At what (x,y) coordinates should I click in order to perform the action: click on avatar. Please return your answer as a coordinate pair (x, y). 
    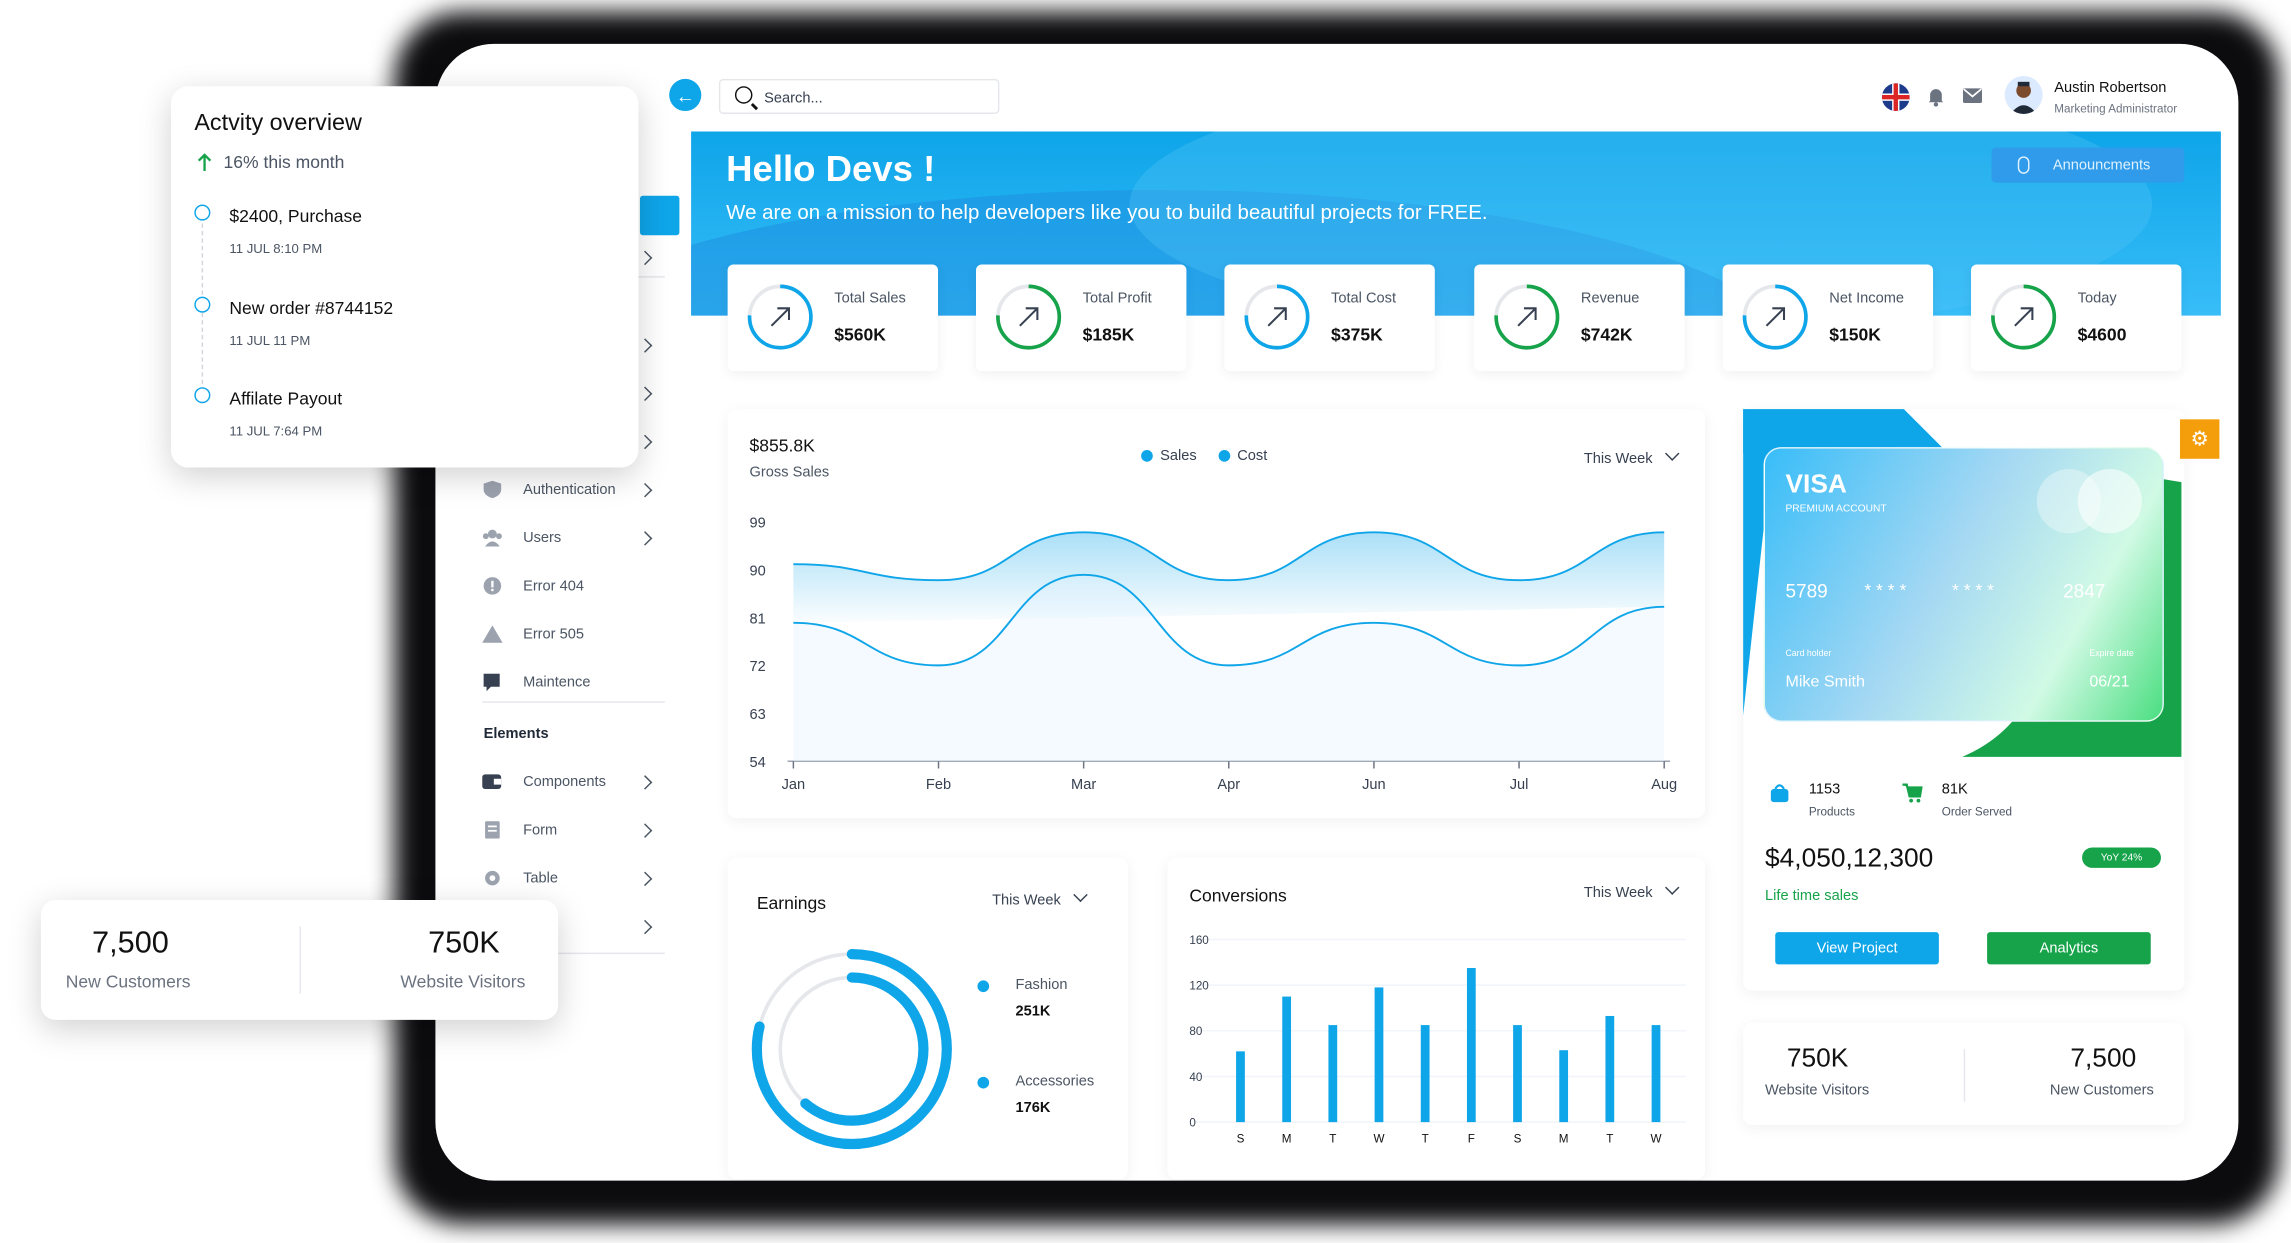
    Looking at the image, I should click on (2023, 94).